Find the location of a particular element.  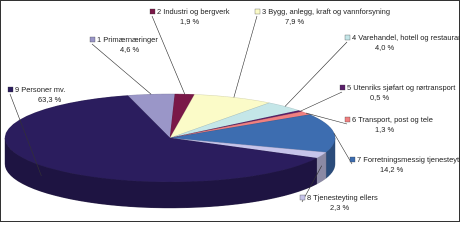

category-label: 1 Primærnæringer is located at coordinates (127, 39).